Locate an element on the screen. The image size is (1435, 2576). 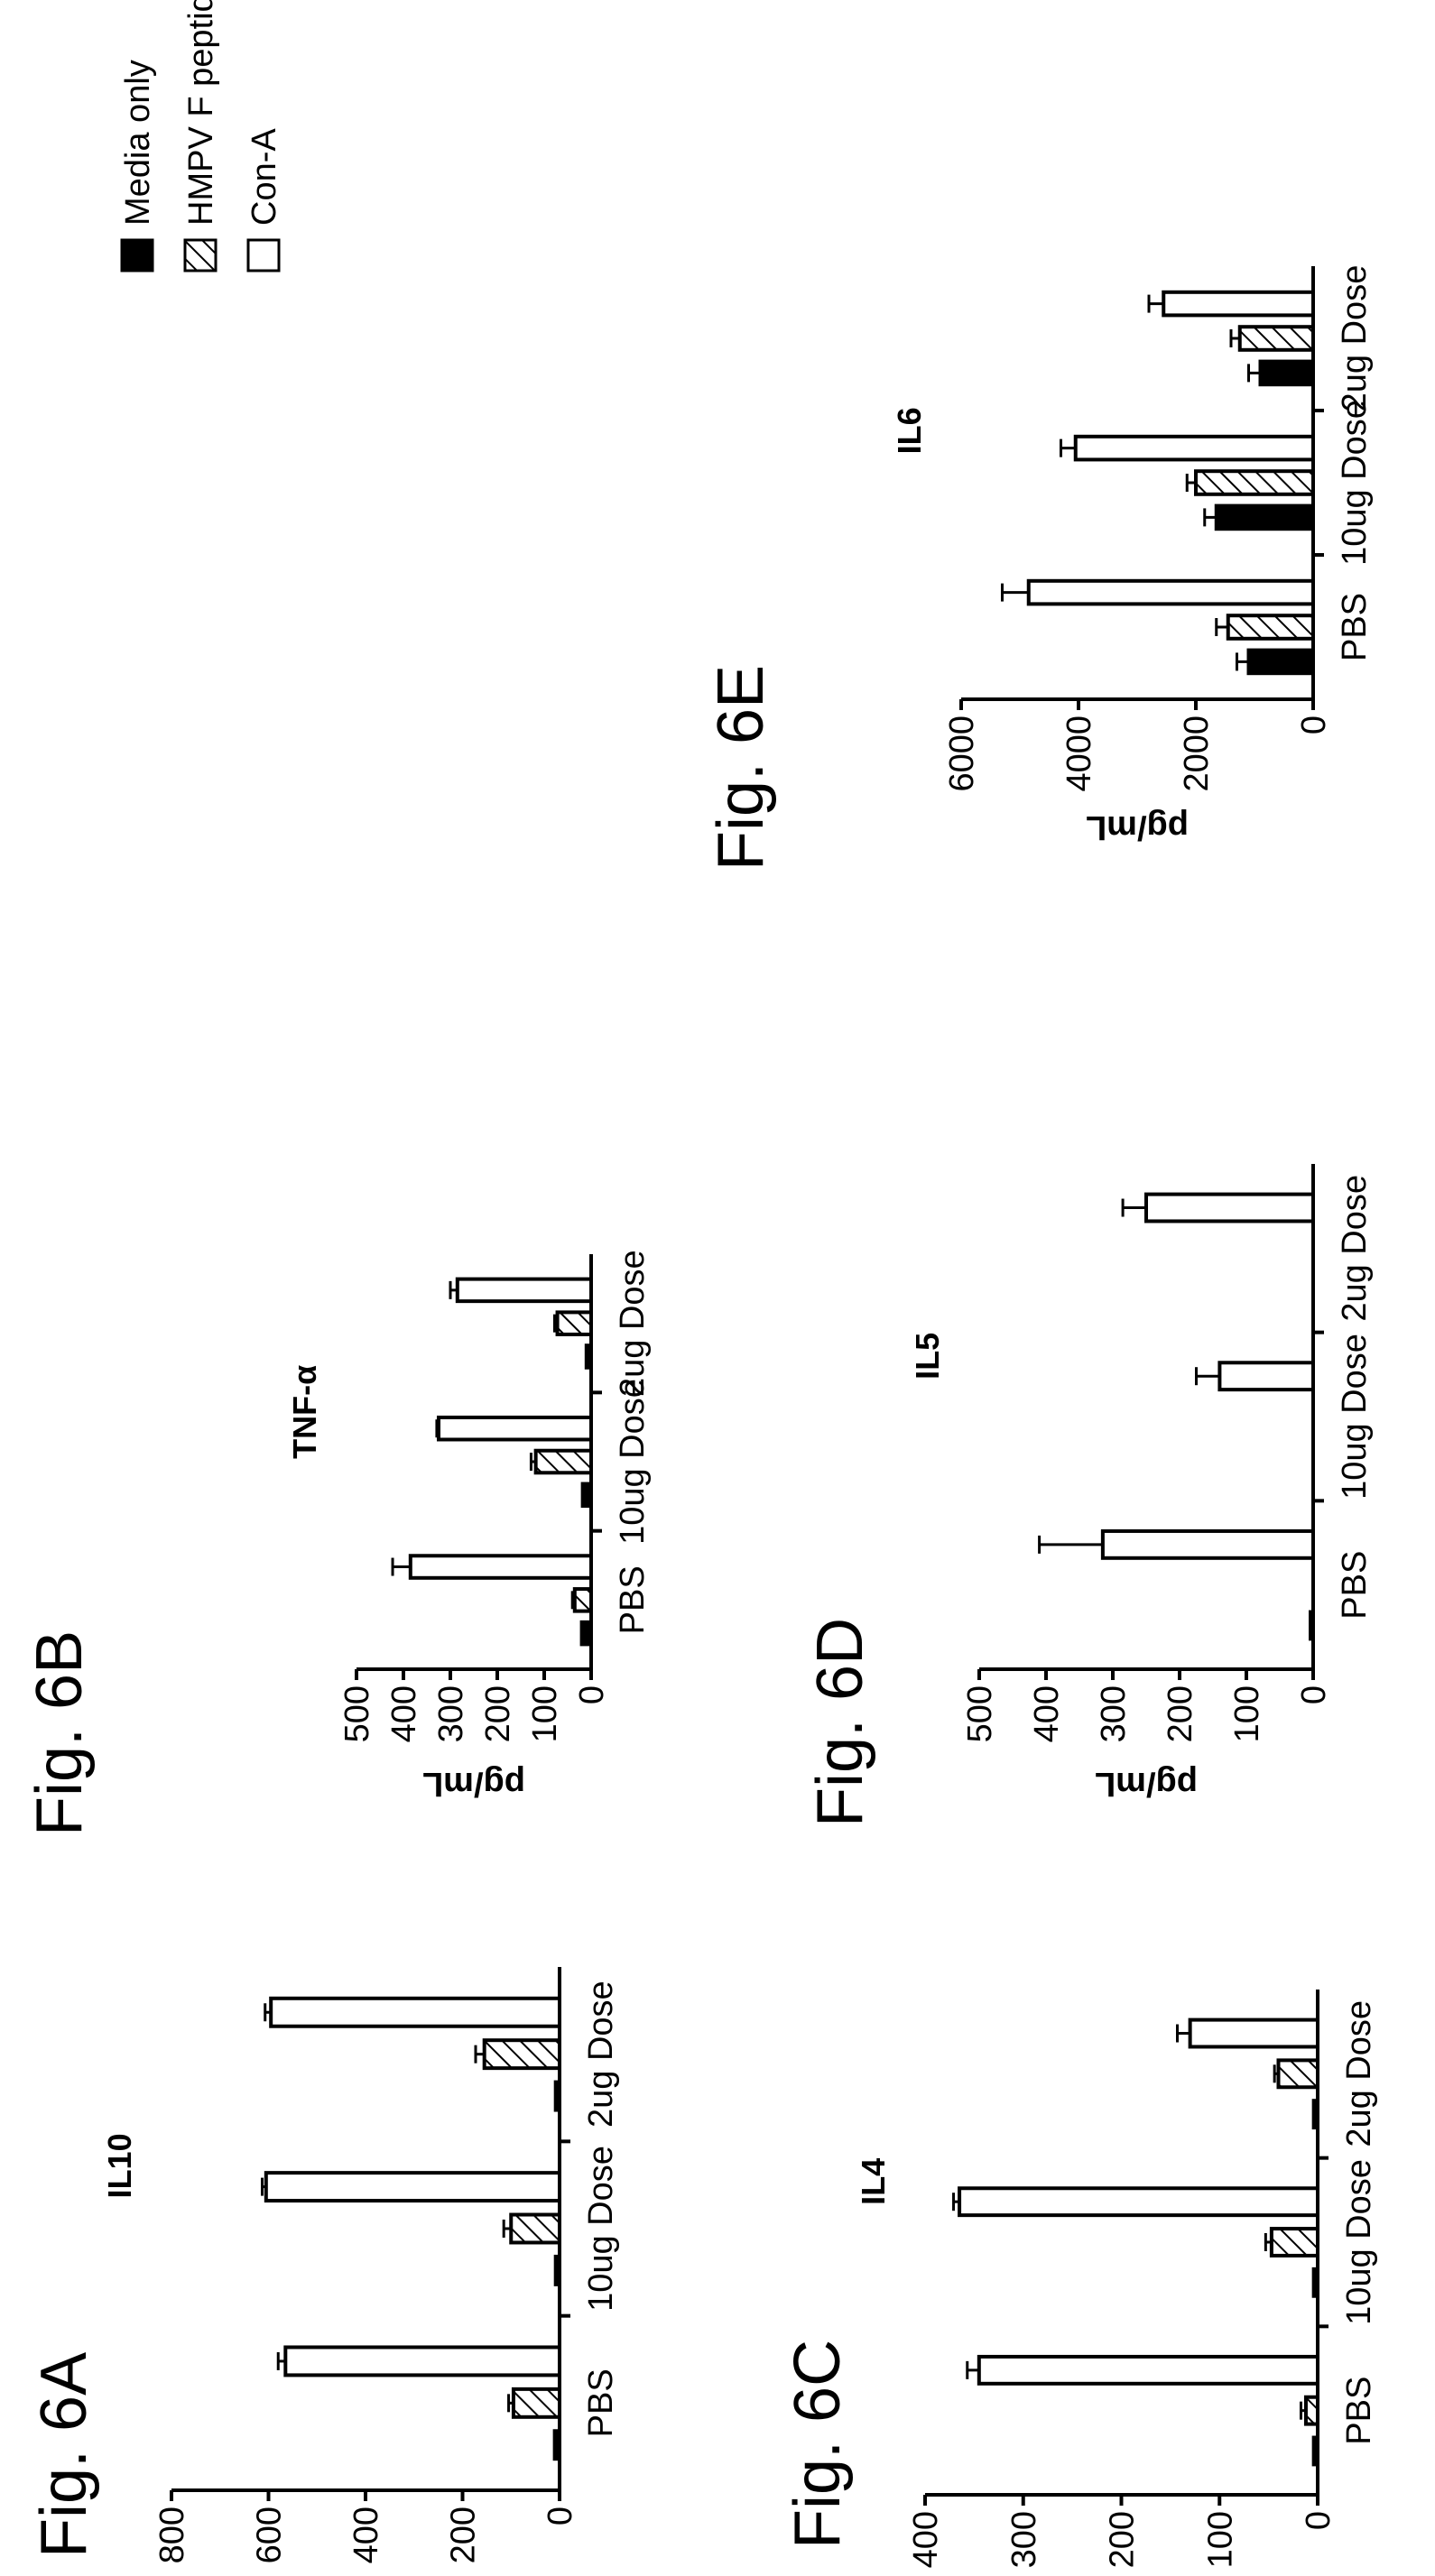
y-tick-label: 6000 is located at coordinates (962, 754).